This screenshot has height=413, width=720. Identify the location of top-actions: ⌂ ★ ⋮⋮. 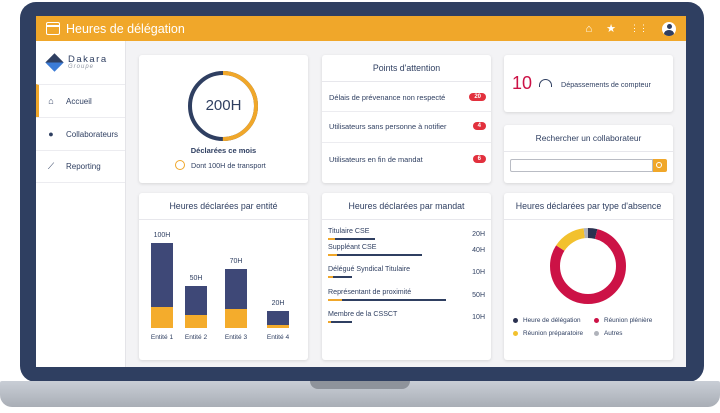
(630, 28).